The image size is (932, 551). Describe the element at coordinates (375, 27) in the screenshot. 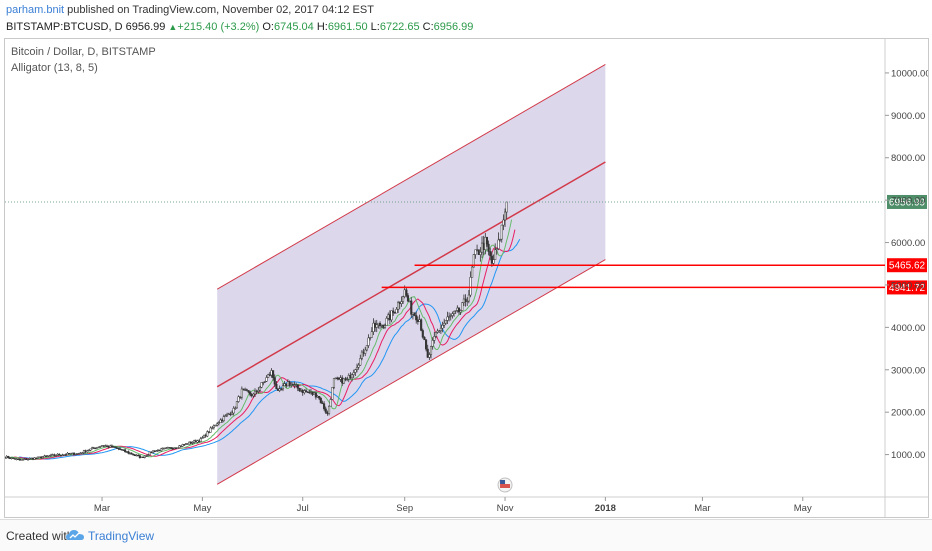

I see `low-label: L:` at that location.